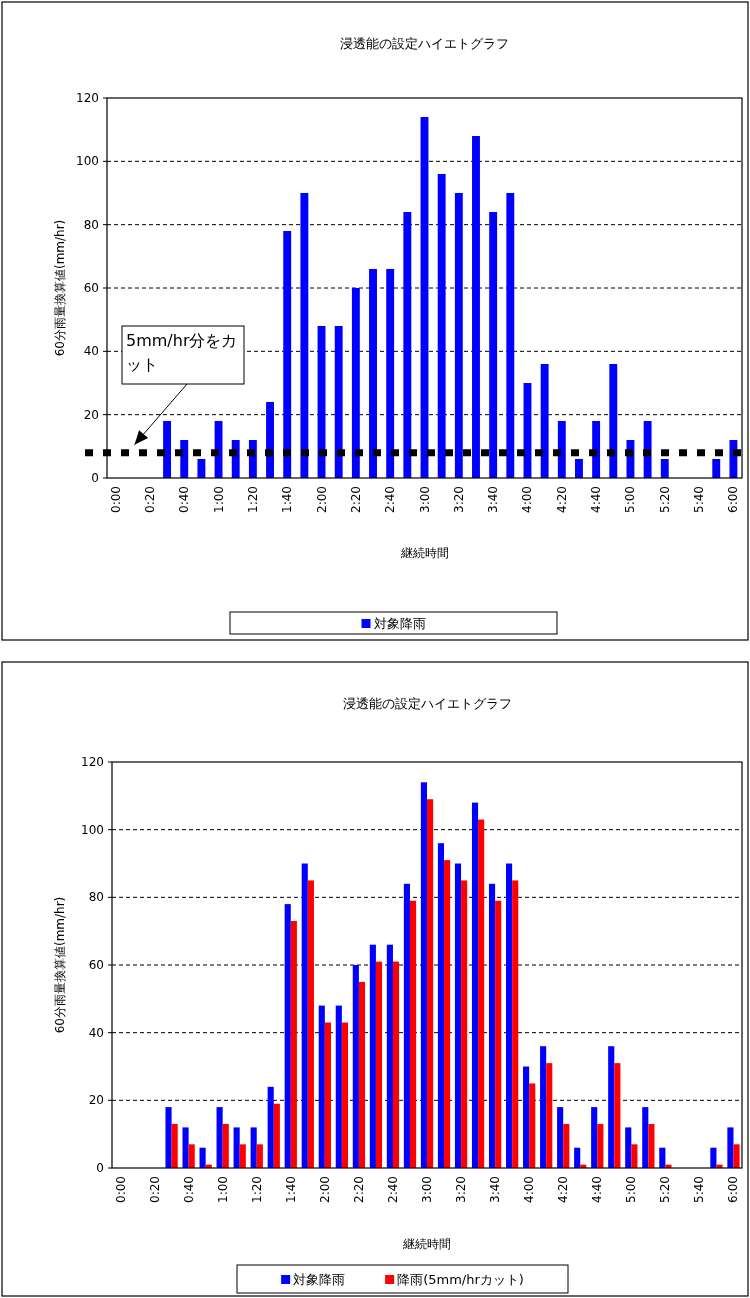 This screenshot has height=1298, width=750. I want to click on legend: 対象降雨, so click(393, 623).